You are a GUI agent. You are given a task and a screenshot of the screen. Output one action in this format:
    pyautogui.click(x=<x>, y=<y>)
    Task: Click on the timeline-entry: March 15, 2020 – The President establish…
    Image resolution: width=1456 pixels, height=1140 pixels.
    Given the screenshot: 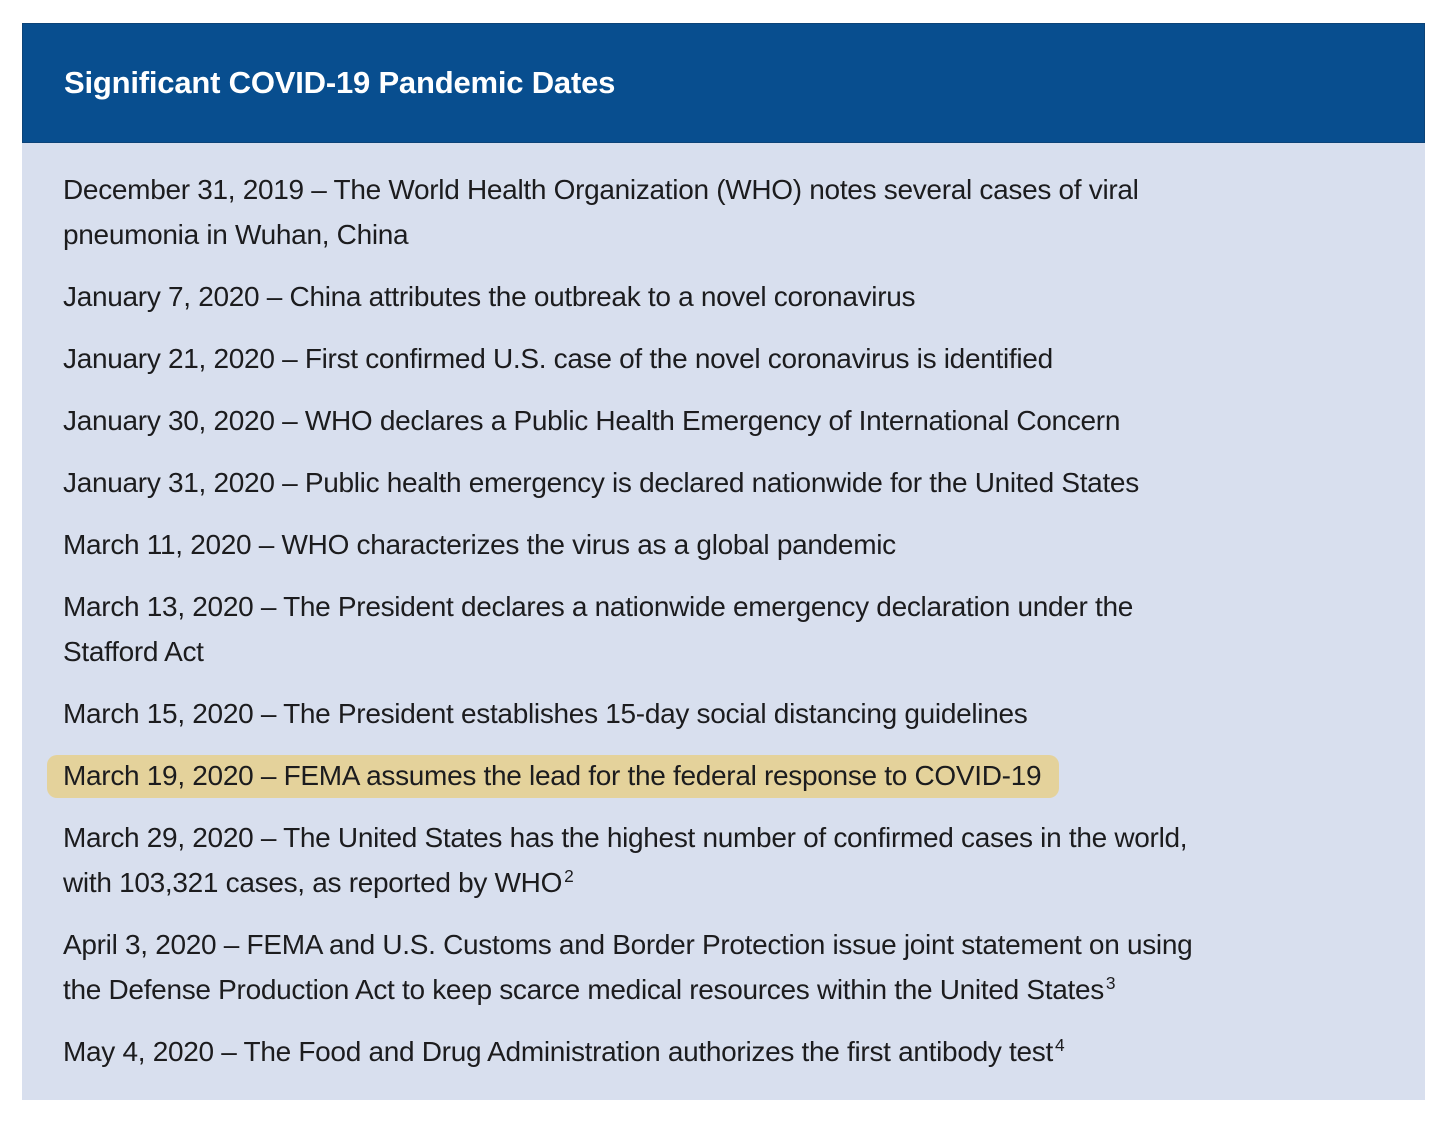 What is the action you would take?
    pyautogui.click(x=721, y=713)
    